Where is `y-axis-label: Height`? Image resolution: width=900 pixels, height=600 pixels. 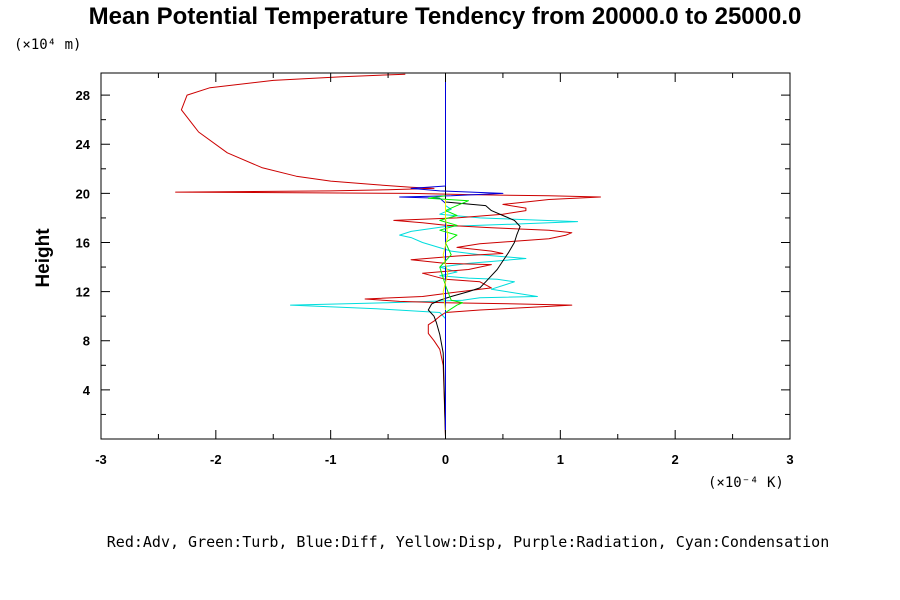 y-axis-label: Height is located at coordinates (43, 258).